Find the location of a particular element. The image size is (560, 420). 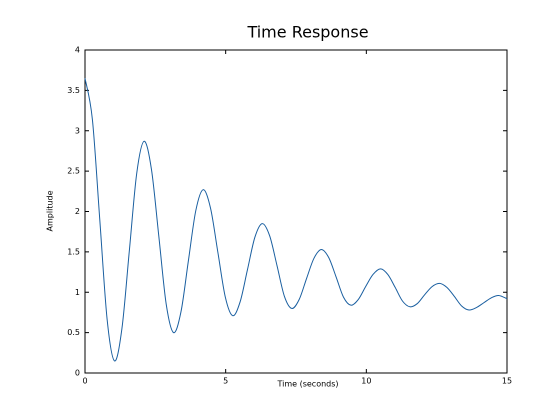

y-tick-label: 4 is located at coordinates (77, 50).